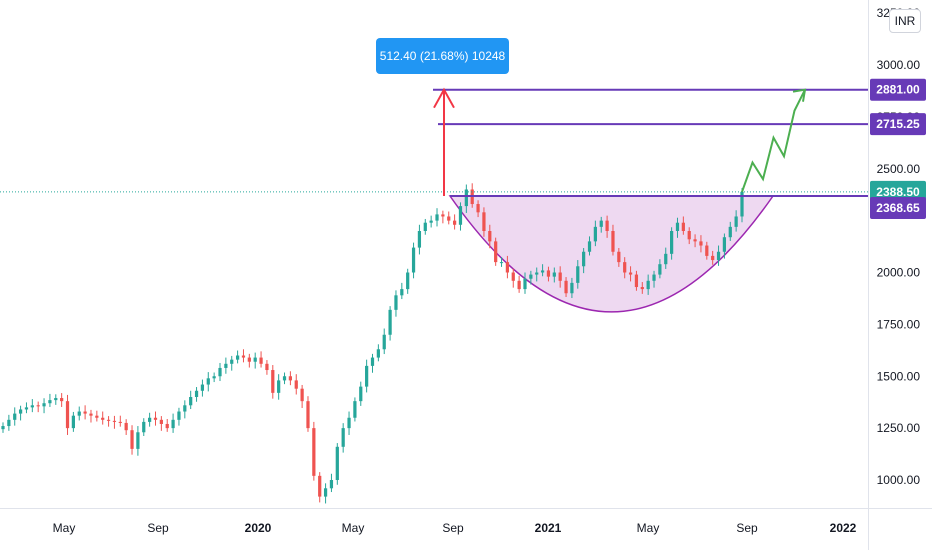 This screenshot has height=550, width=932. What do you see at coordinates (905, 21) in the screenshot?
I see `currency-badge: INR` at bounding box center [905, 21].